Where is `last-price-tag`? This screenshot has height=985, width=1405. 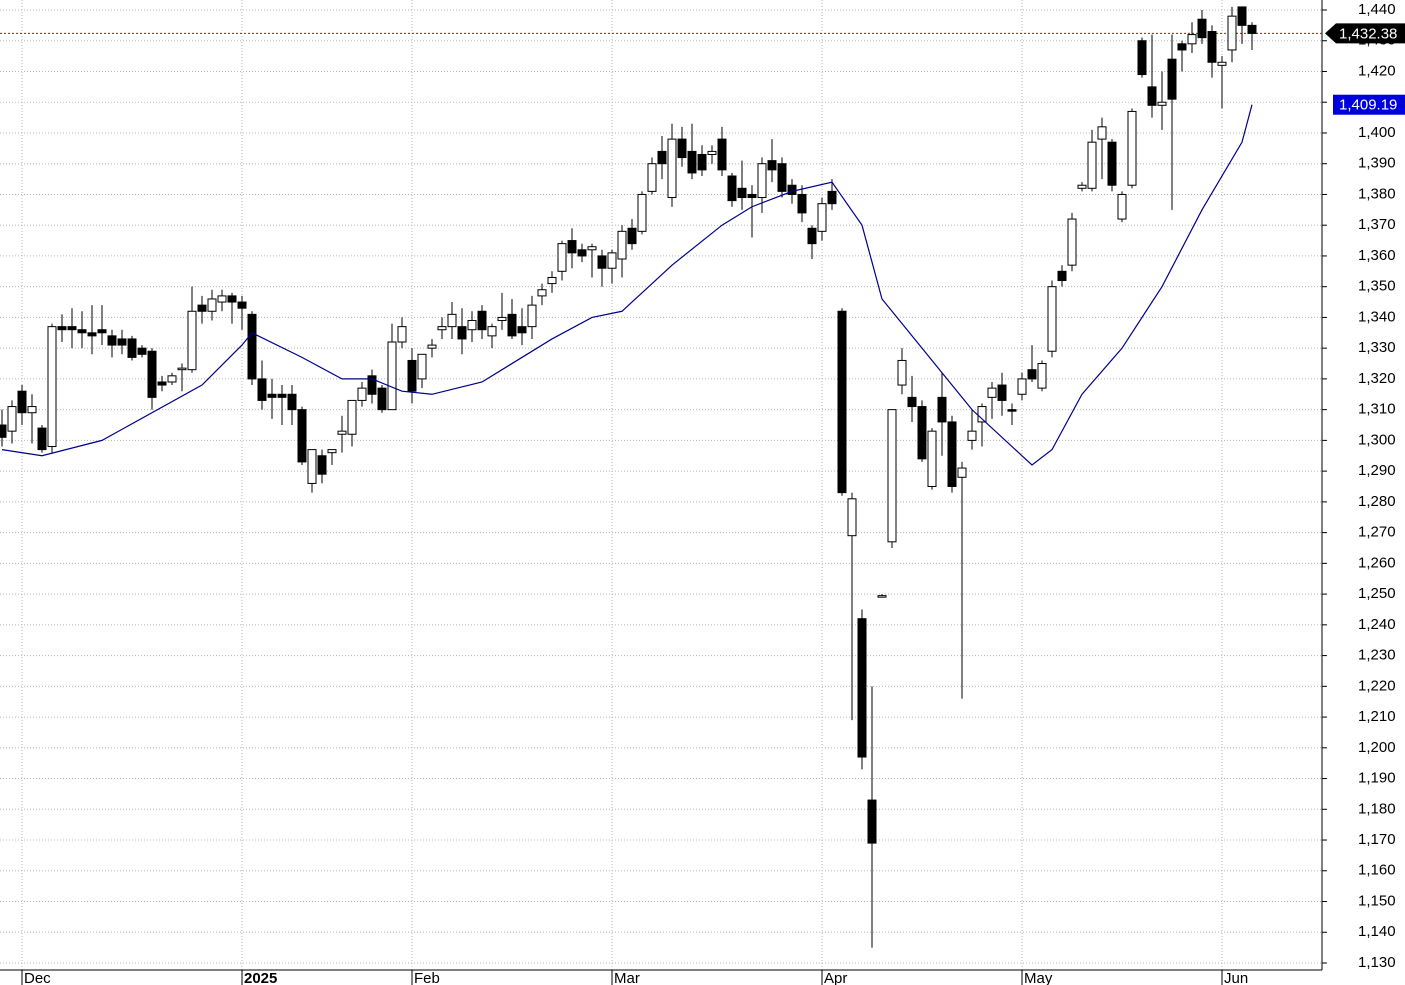 last-price-tag is located at coordinates (1365, 33).